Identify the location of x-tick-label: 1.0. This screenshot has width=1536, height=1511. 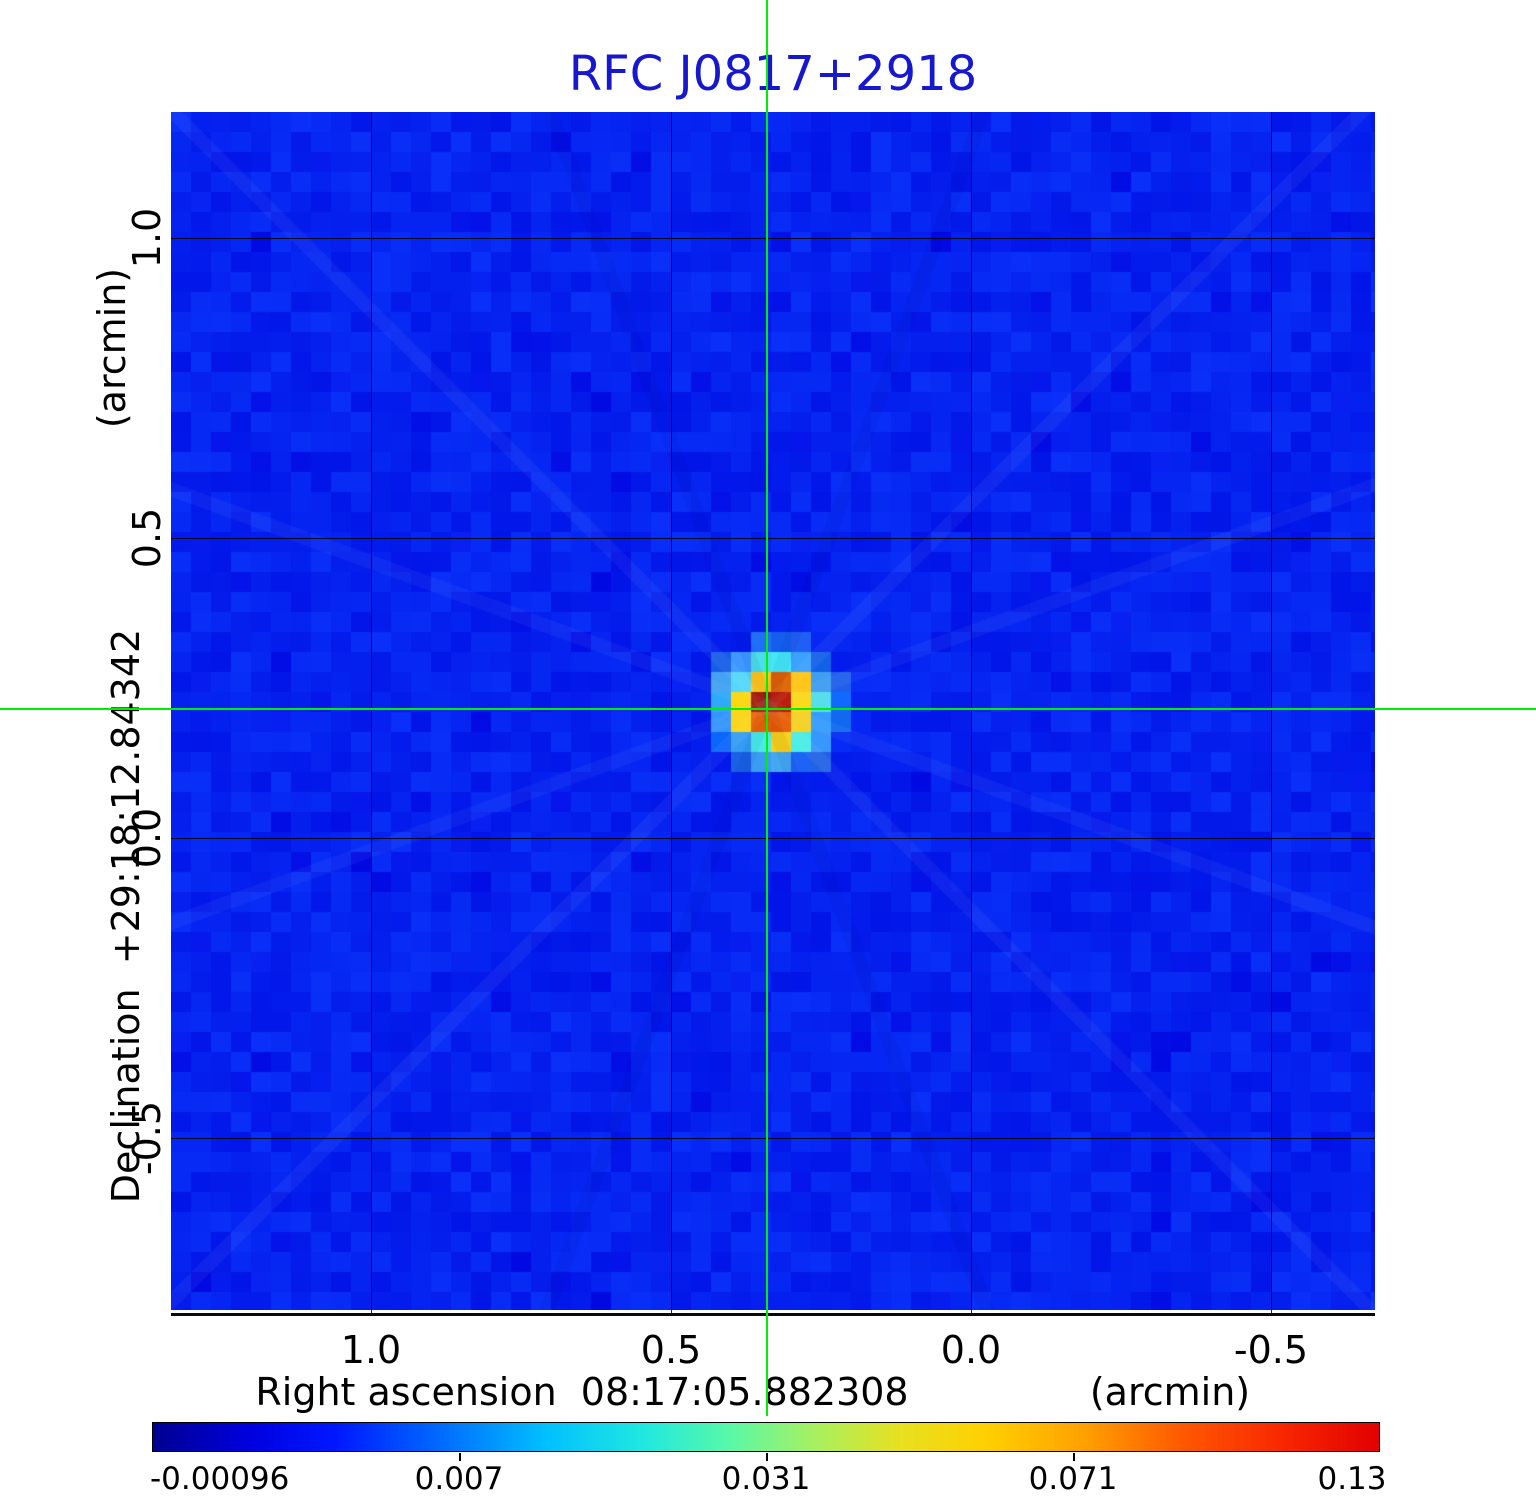
(371, 1350).